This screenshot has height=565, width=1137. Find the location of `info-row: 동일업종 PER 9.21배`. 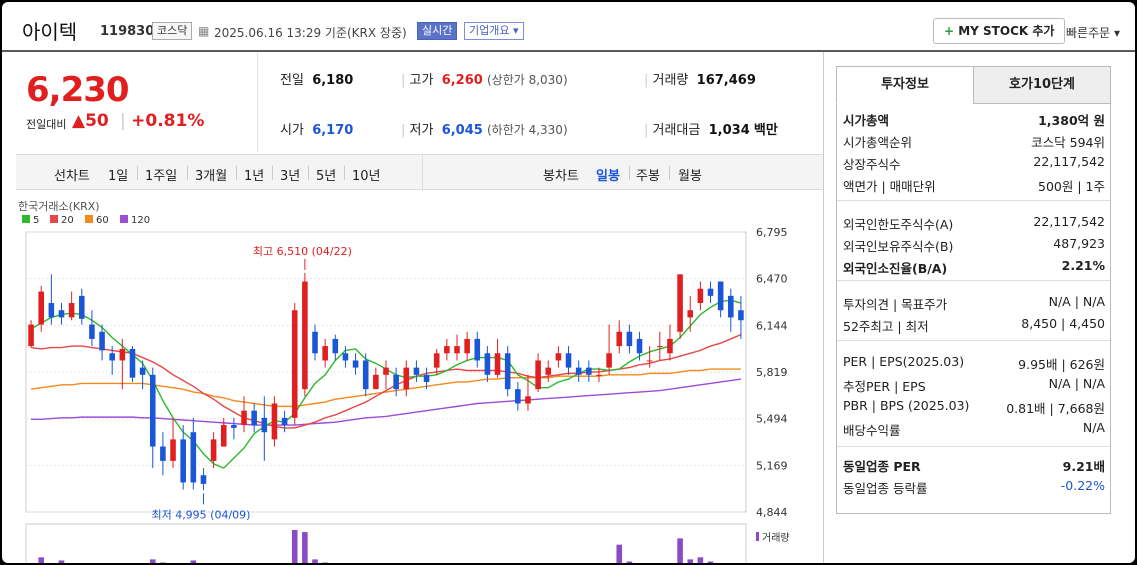

info-row: 동일업종 PER 9.21배 is located at coordinates (974, 465).